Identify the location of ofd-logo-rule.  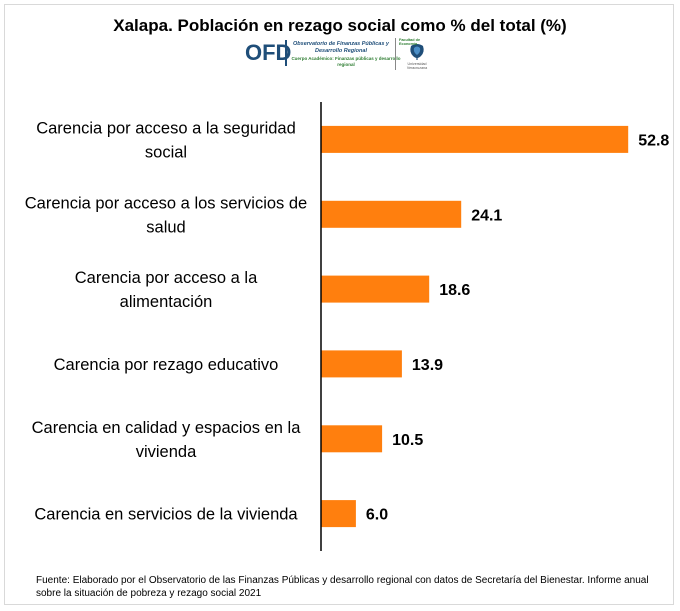
(286, 53).